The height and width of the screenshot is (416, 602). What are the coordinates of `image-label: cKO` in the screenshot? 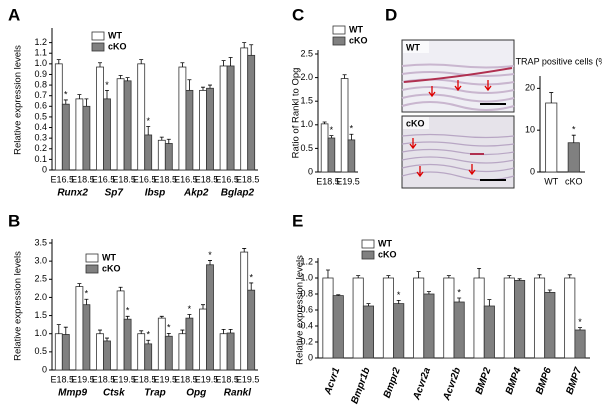 It's located at (415, 123).